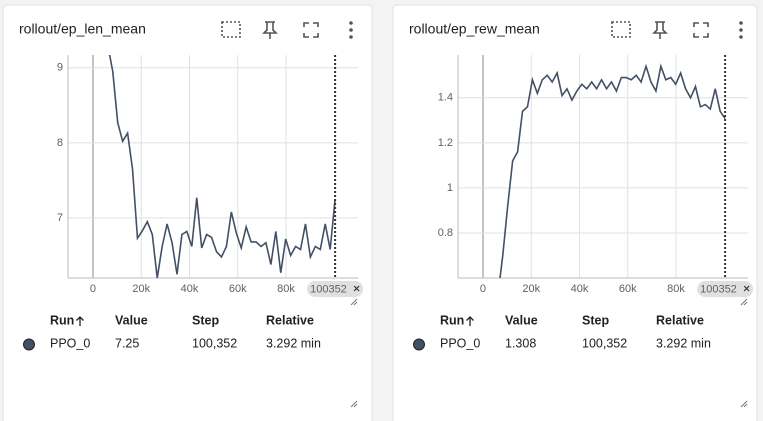 The width and height of the screenshot is (763, 421). What do you see at coordinates (445, 233) in the screenshot?
I see `y-tick-label: 0.8` at bounding box center [445, 233].